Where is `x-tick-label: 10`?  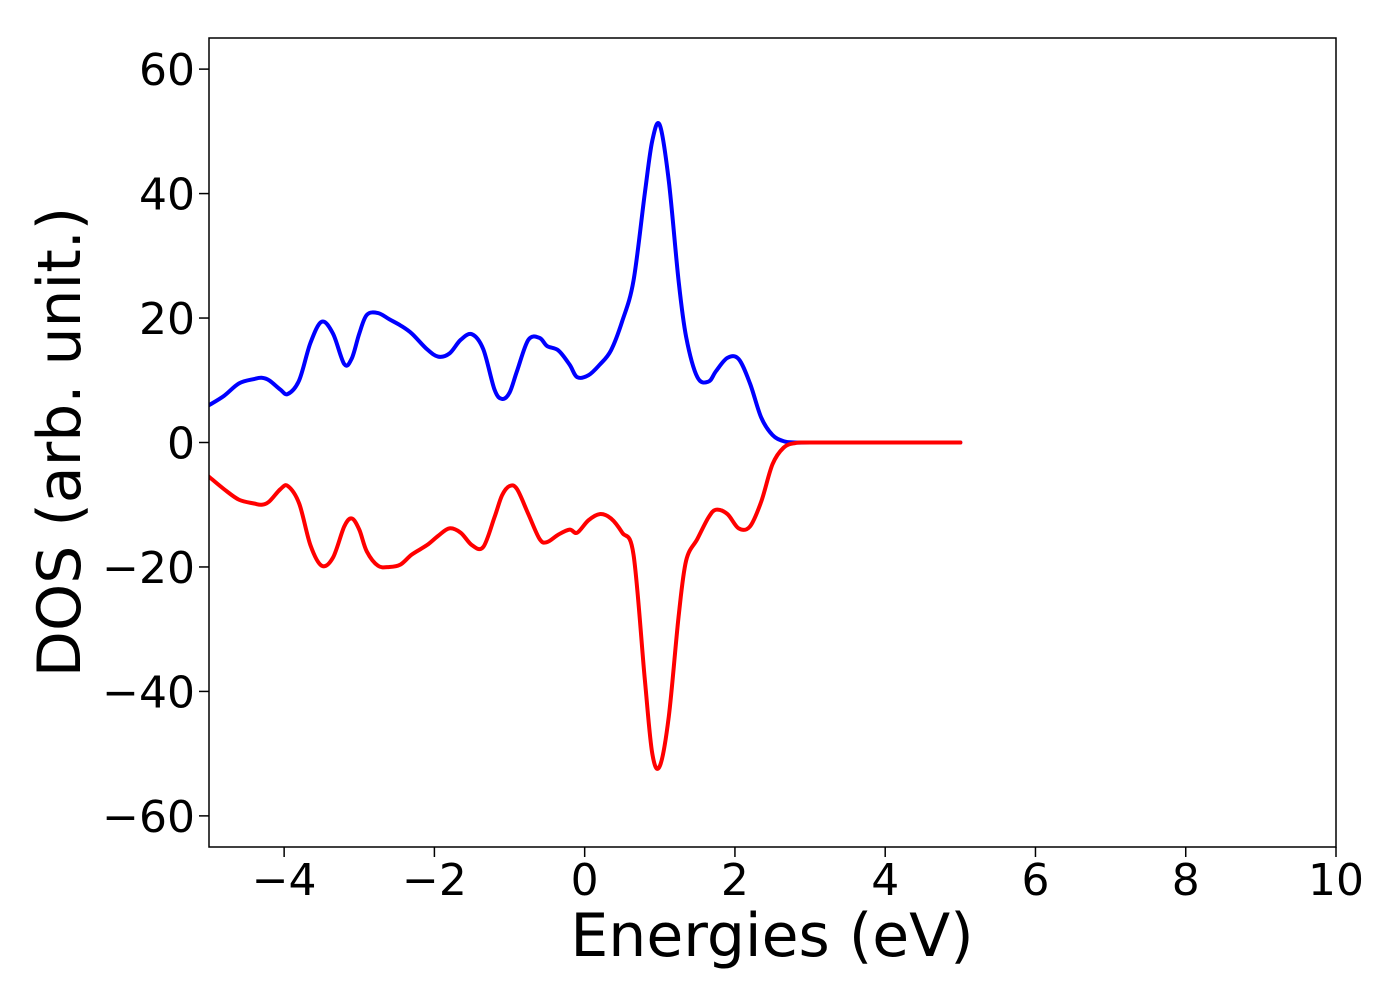
x-tick-label: 10 is located at coordinates (1336, 880).